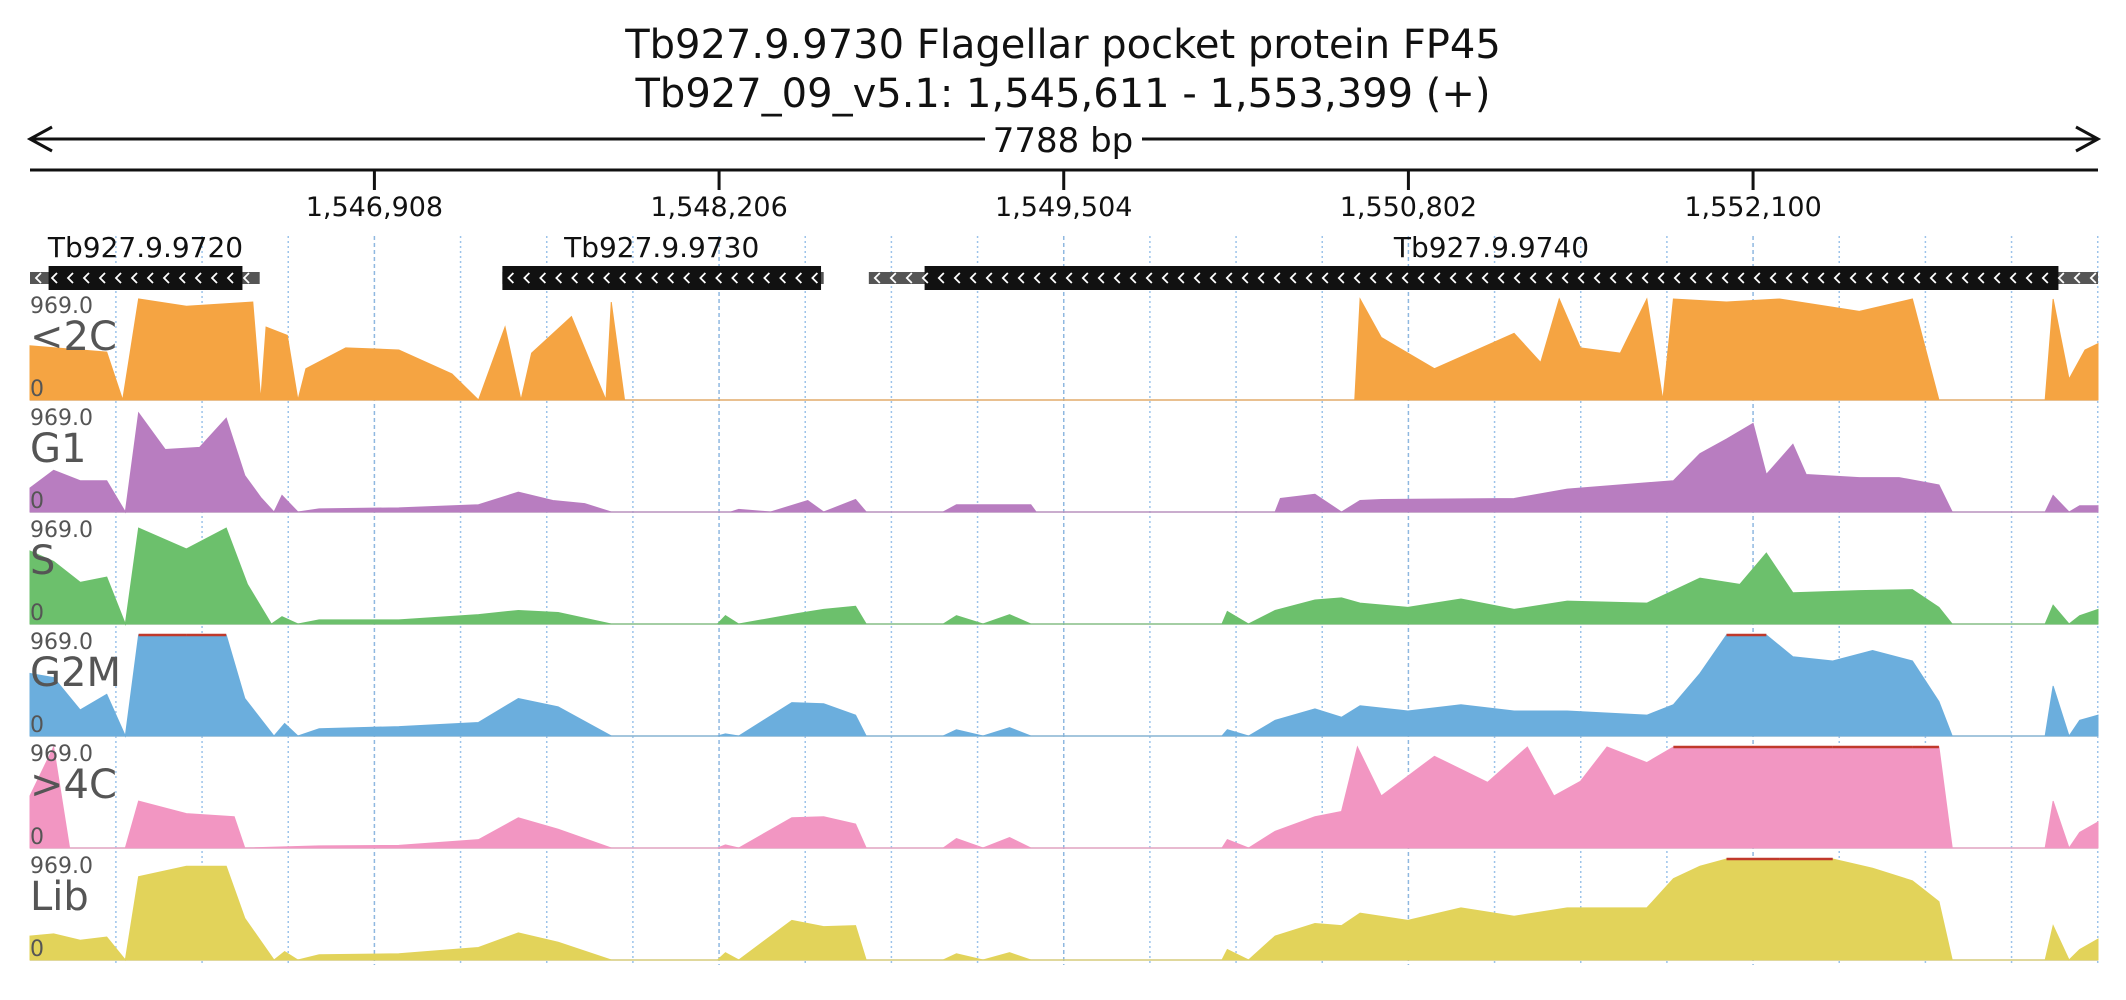 The width and height of the screenshot is (2126, 1000). I want to click on track-name-label: S, so click(42, 561).